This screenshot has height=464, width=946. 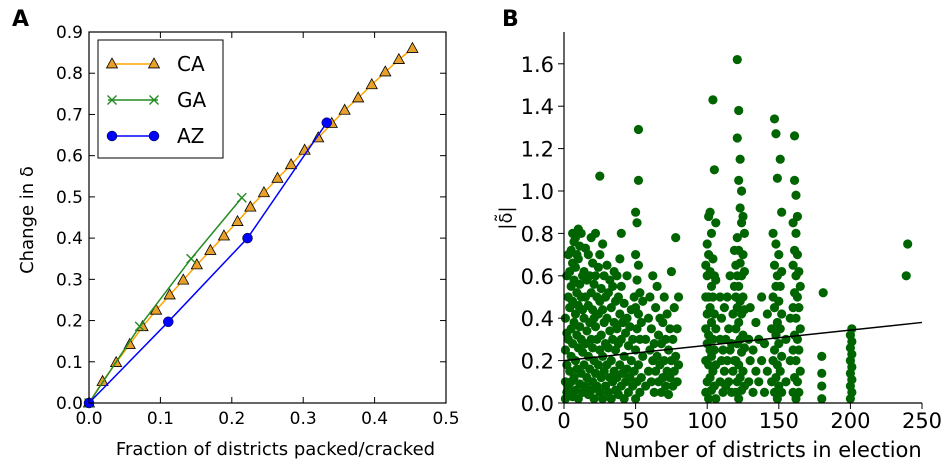 What do you see at coordinates (88, 419) in the screenshot?
I see `x-tick-label-a: 0.0` at bounding box center [88, 419].